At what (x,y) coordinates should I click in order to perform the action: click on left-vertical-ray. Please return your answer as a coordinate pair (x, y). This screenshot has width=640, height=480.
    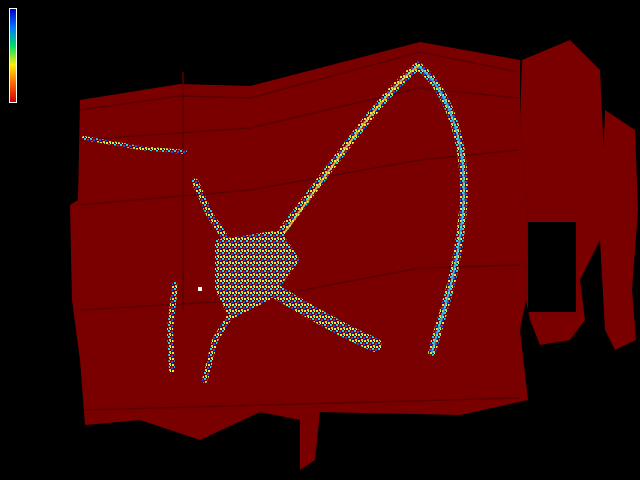
    Looking at the image, I should click on (172, 327).